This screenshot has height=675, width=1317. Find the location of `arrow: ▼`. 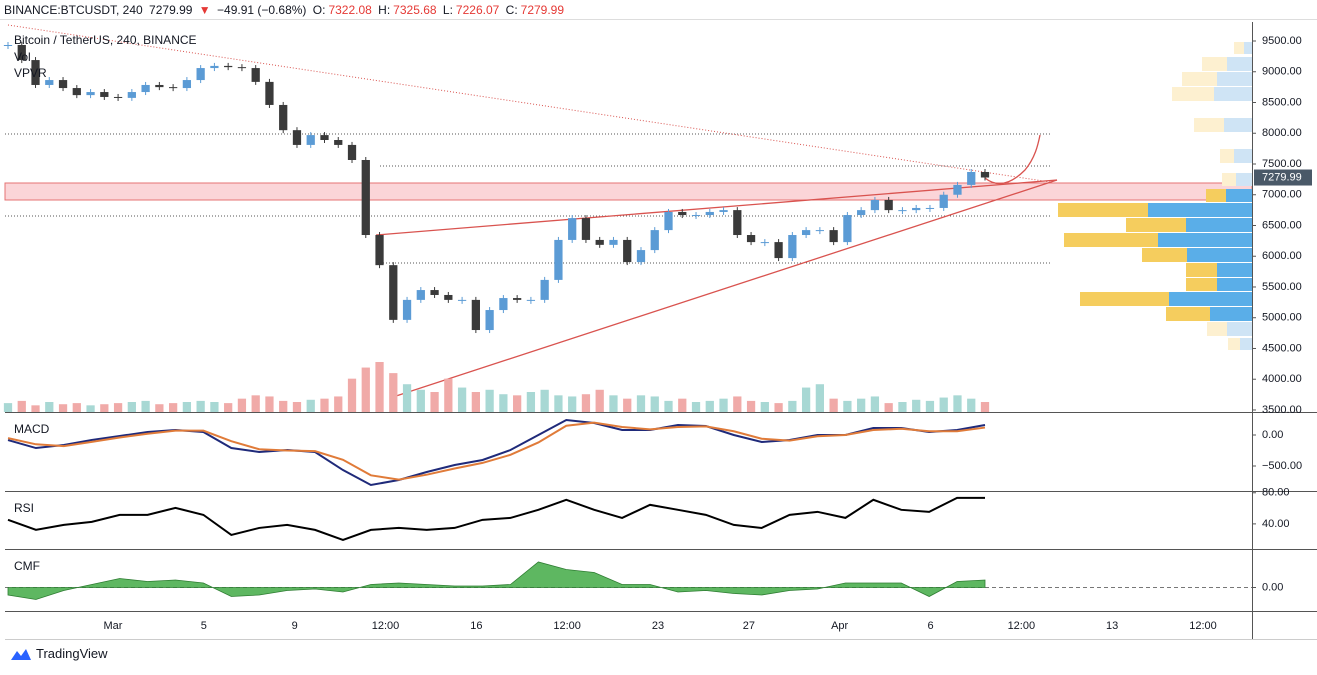

arrow: ▼ is located at coordinates (204, 10).